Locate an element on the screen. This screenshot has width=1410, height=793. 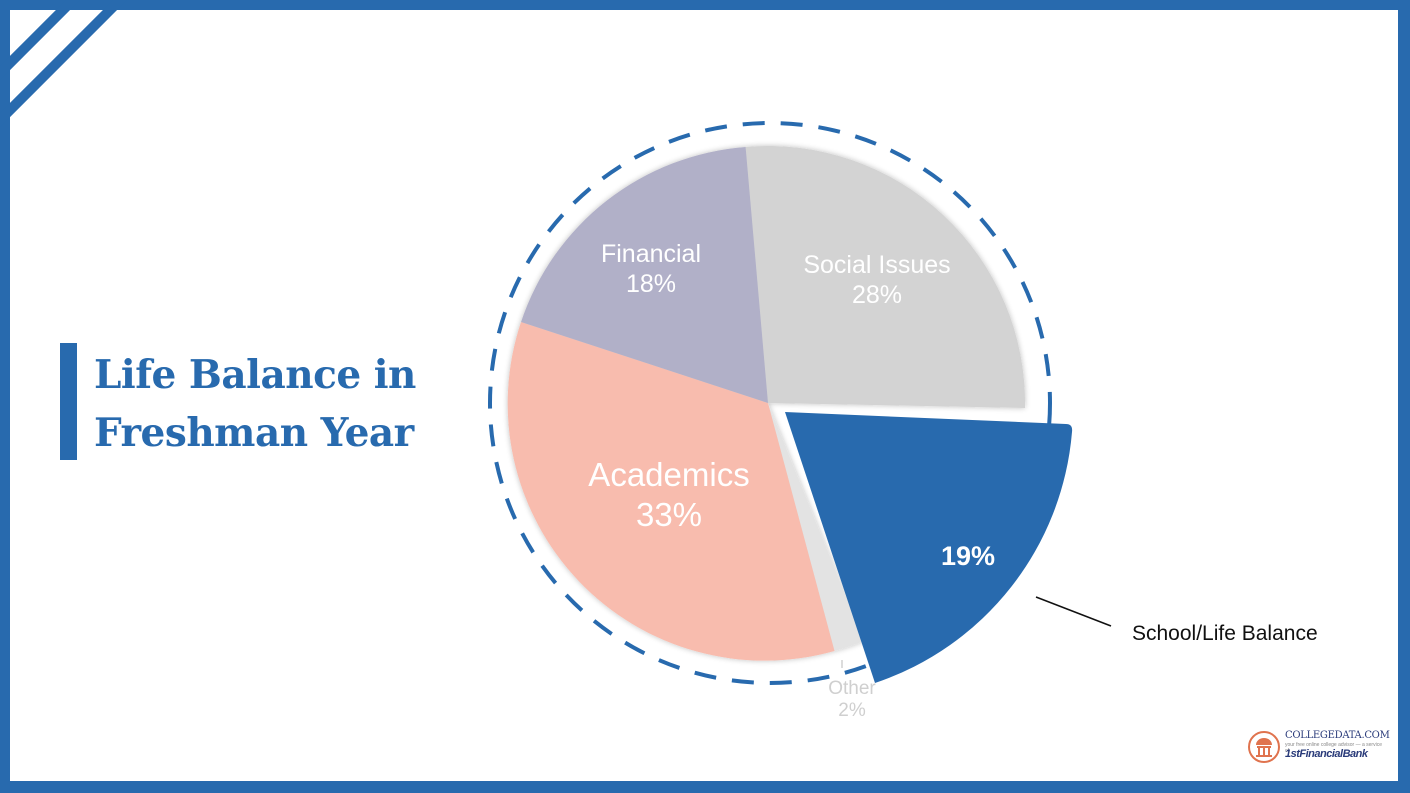
label-financial-name: Financial is located at coordinates (651, 254).